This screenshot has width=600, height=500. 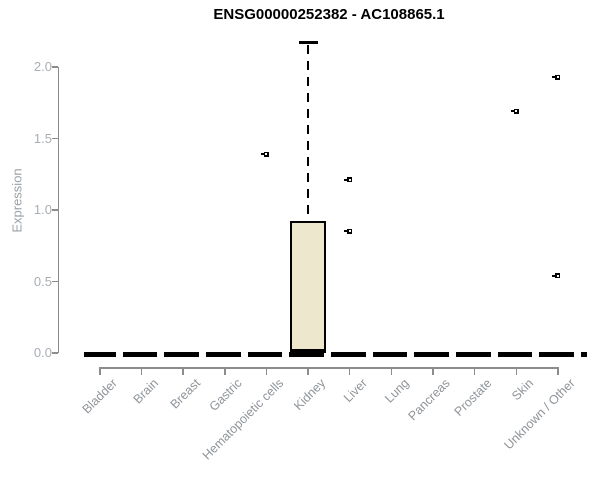 What do you see at coordinates (329, 368) in the screenshot?
I see `x-axis-line` at bounding box center [329, 368].